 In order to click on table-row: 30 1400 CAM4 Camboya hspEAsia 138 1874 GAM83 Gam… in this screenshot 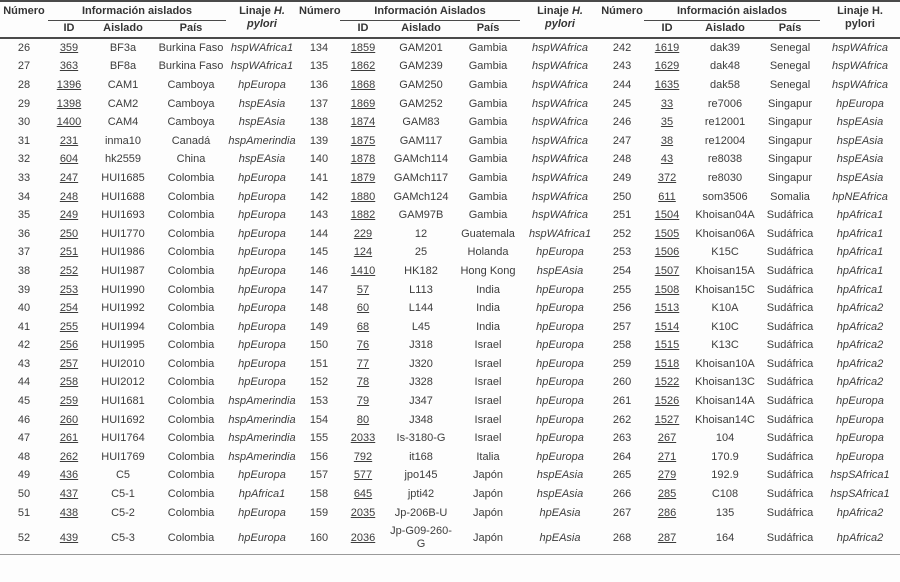, I will do `click(450, 122)`.